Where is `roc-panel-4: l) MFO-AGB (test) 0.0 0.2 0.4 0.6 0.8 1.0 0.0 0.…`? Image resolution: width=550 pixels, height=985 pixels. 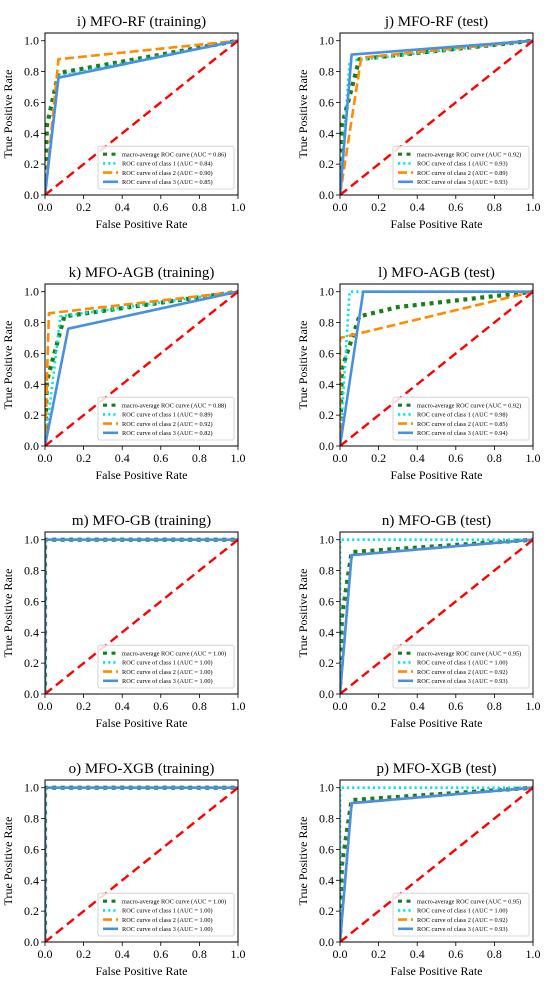
roc-panel-4: l) MFO-AGB (test) 0.0 0.2 0.4 0.6 0.8 1.0 0.0 0.… is located at coordinates (418, 373).